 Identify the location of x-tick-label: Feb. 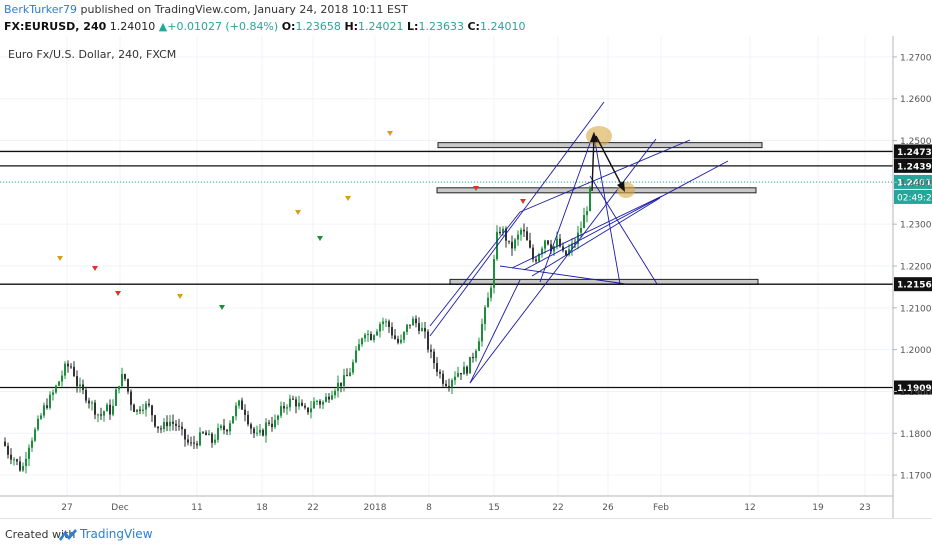
(661, 508).